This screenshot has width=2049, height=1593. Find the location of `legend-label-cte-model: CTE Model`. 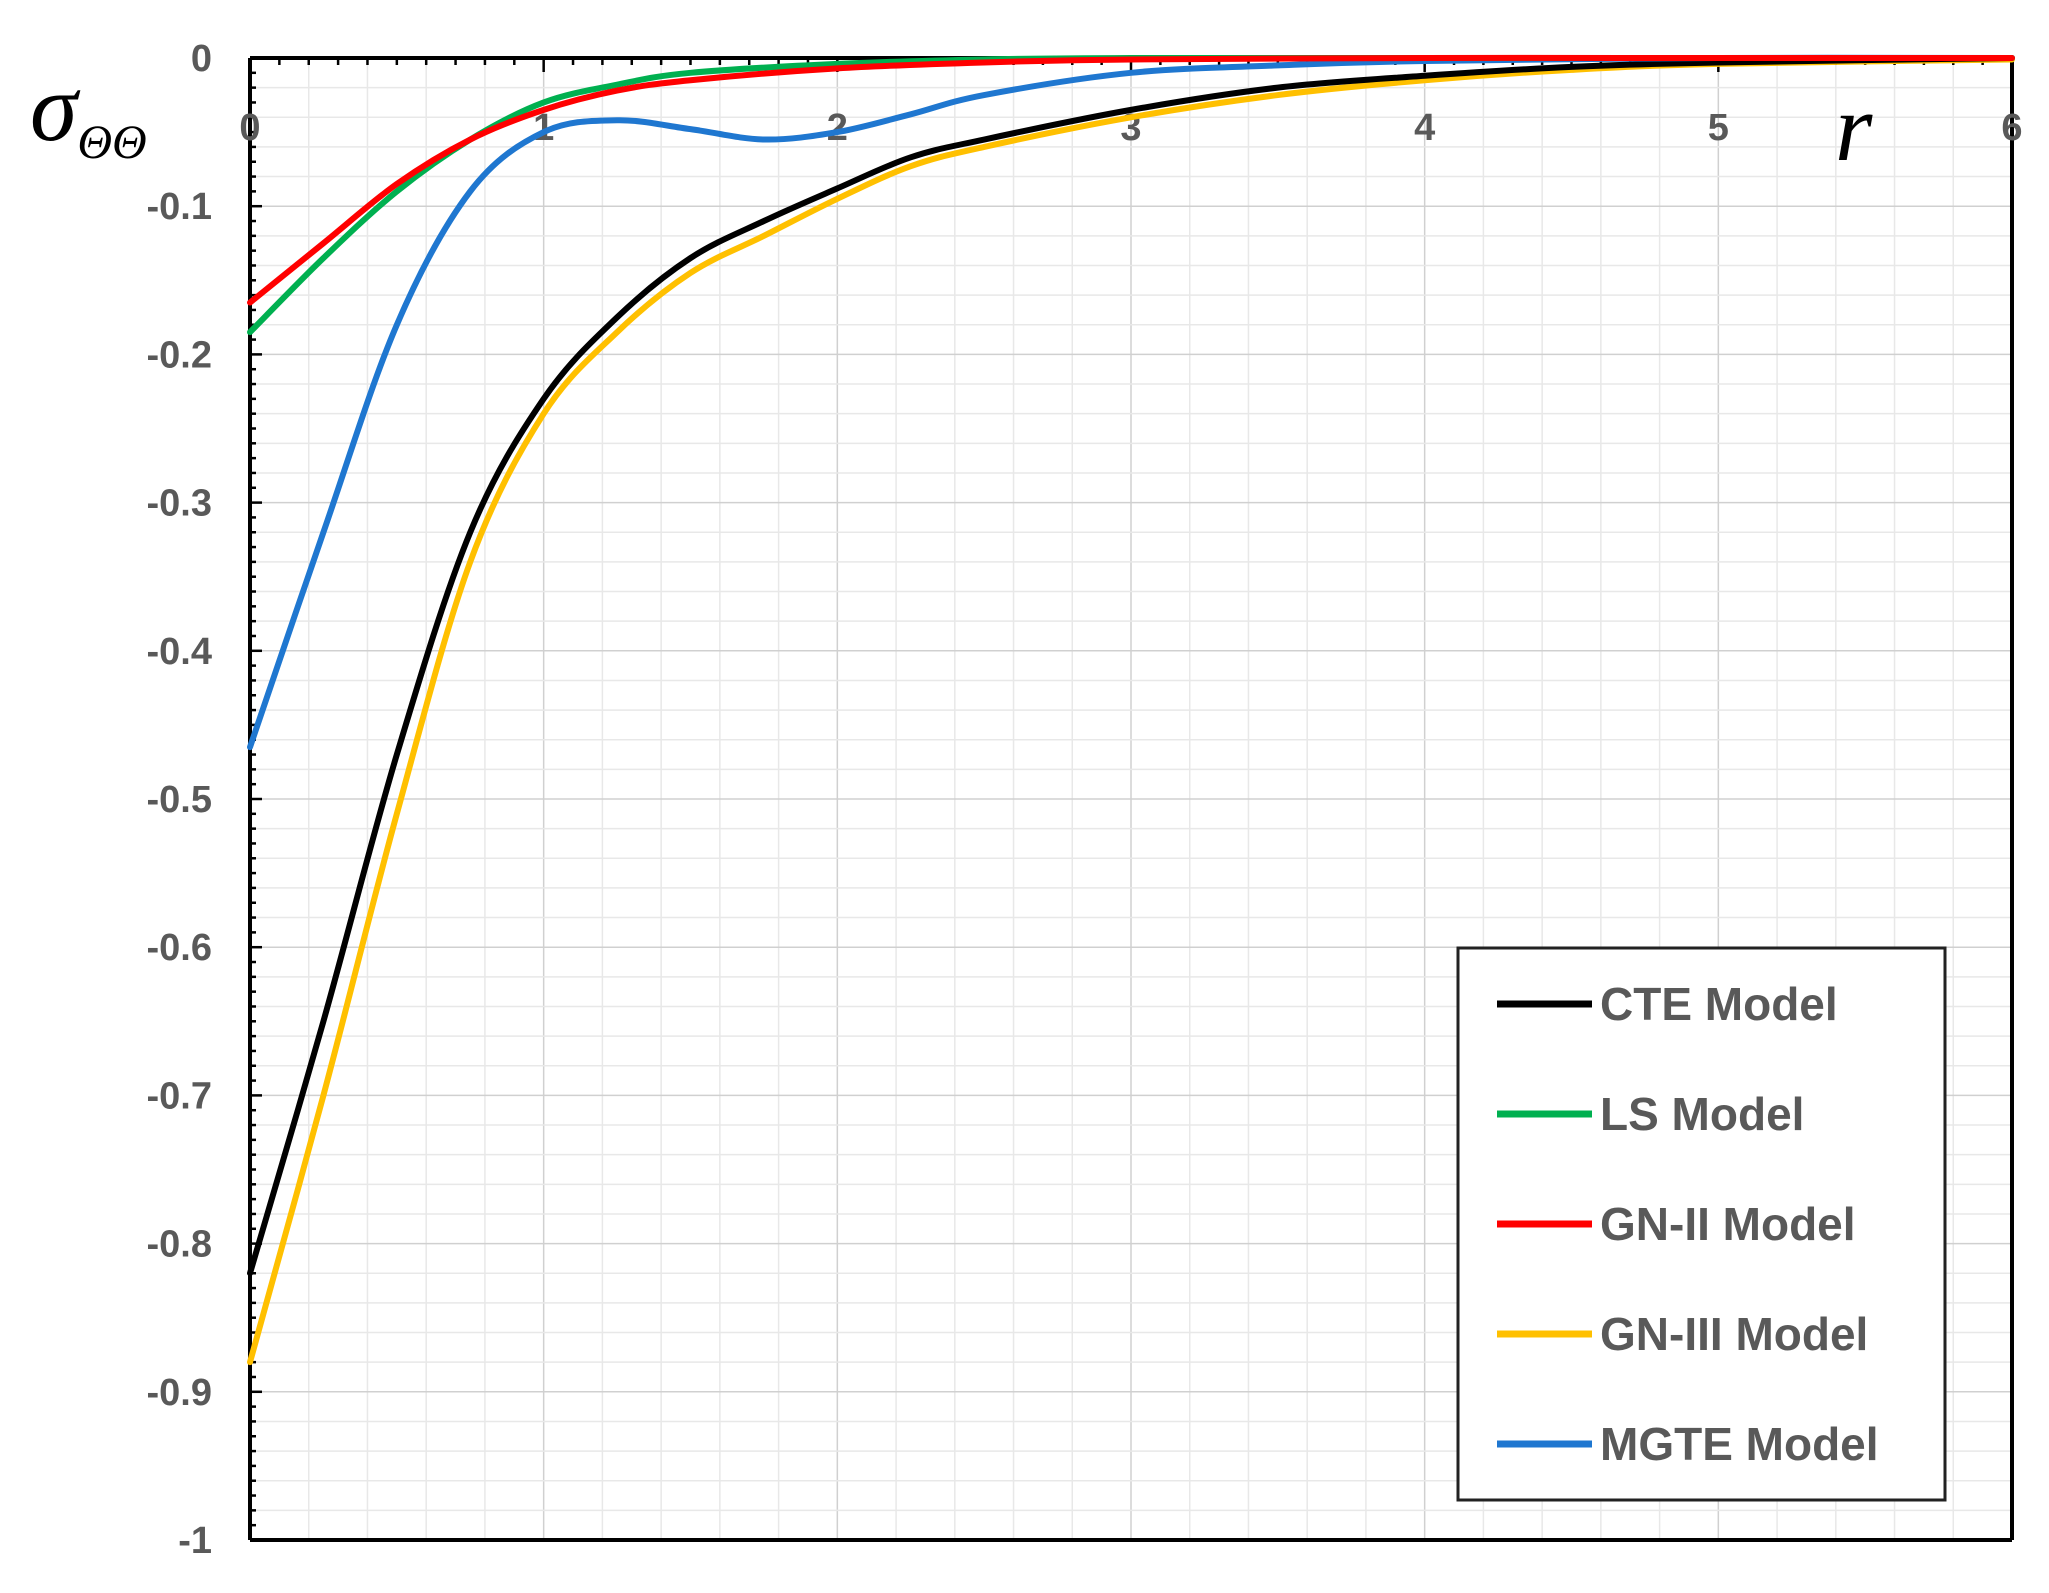

legend-label-cte-model: CTE Model is located at coordinates (1719, 1004).